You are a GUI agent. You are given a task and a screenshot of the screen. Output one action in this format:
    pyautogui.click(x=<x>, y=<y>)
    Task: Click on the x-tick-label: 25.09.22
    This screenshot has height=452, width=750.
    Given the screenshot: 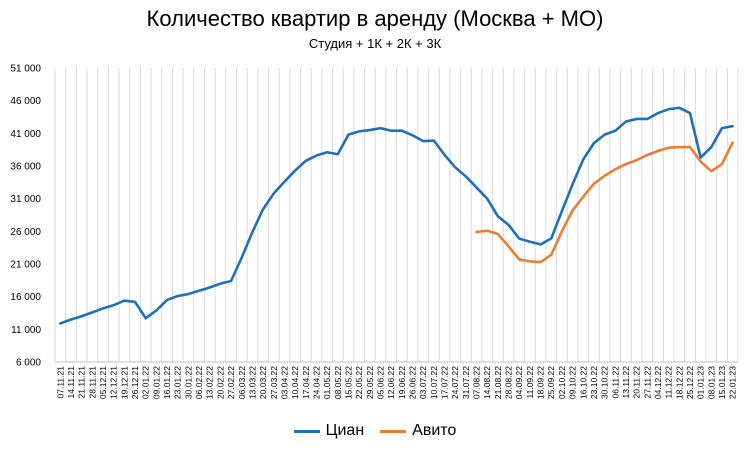 What is the action you would take?
    pyautogui.click(x=551, y=382)
    